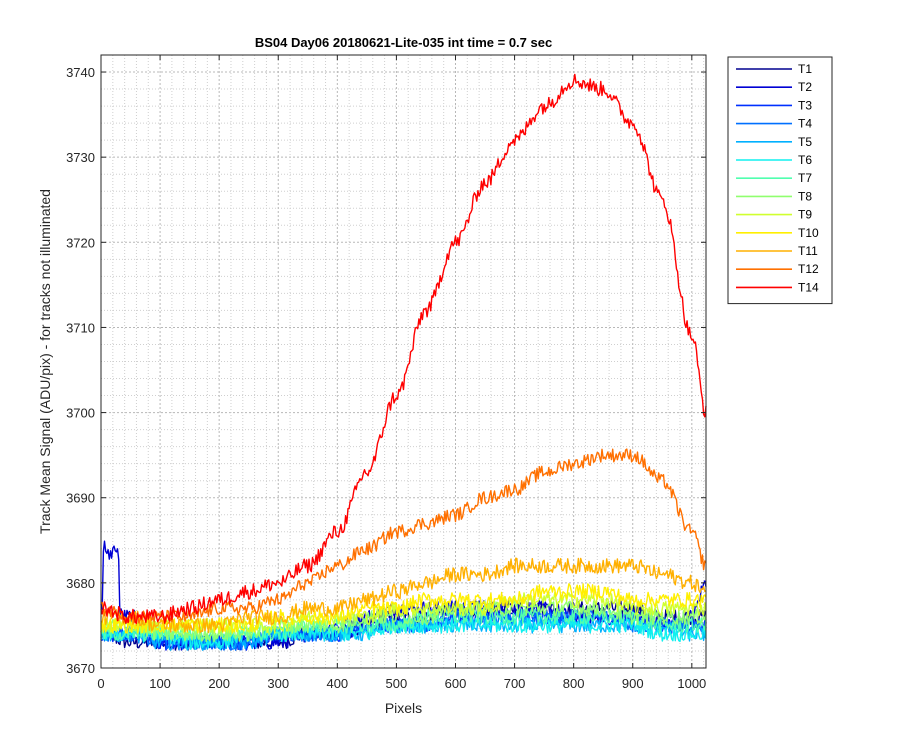  What do you see at coordinates (805, 105) in the screenshot?
I see `legend-label-t3: T3` at bounding box center [805, 105].